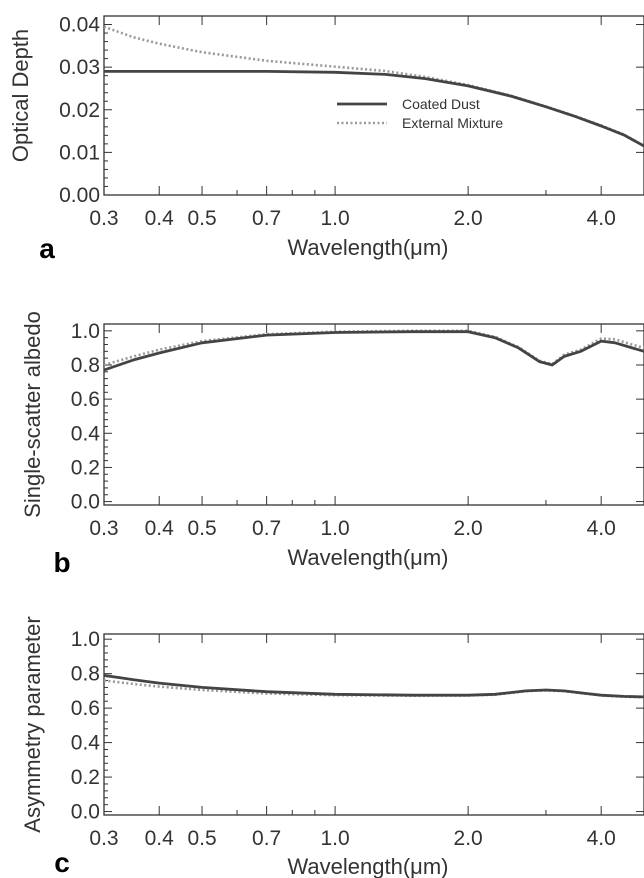 Image resolution: width=644 pixels, height=878 pixels. What do you see at coordinates (20, 95) in the screenshot?
I see `y-axis-label: Optical Depth` at bounding box center [20, 95].